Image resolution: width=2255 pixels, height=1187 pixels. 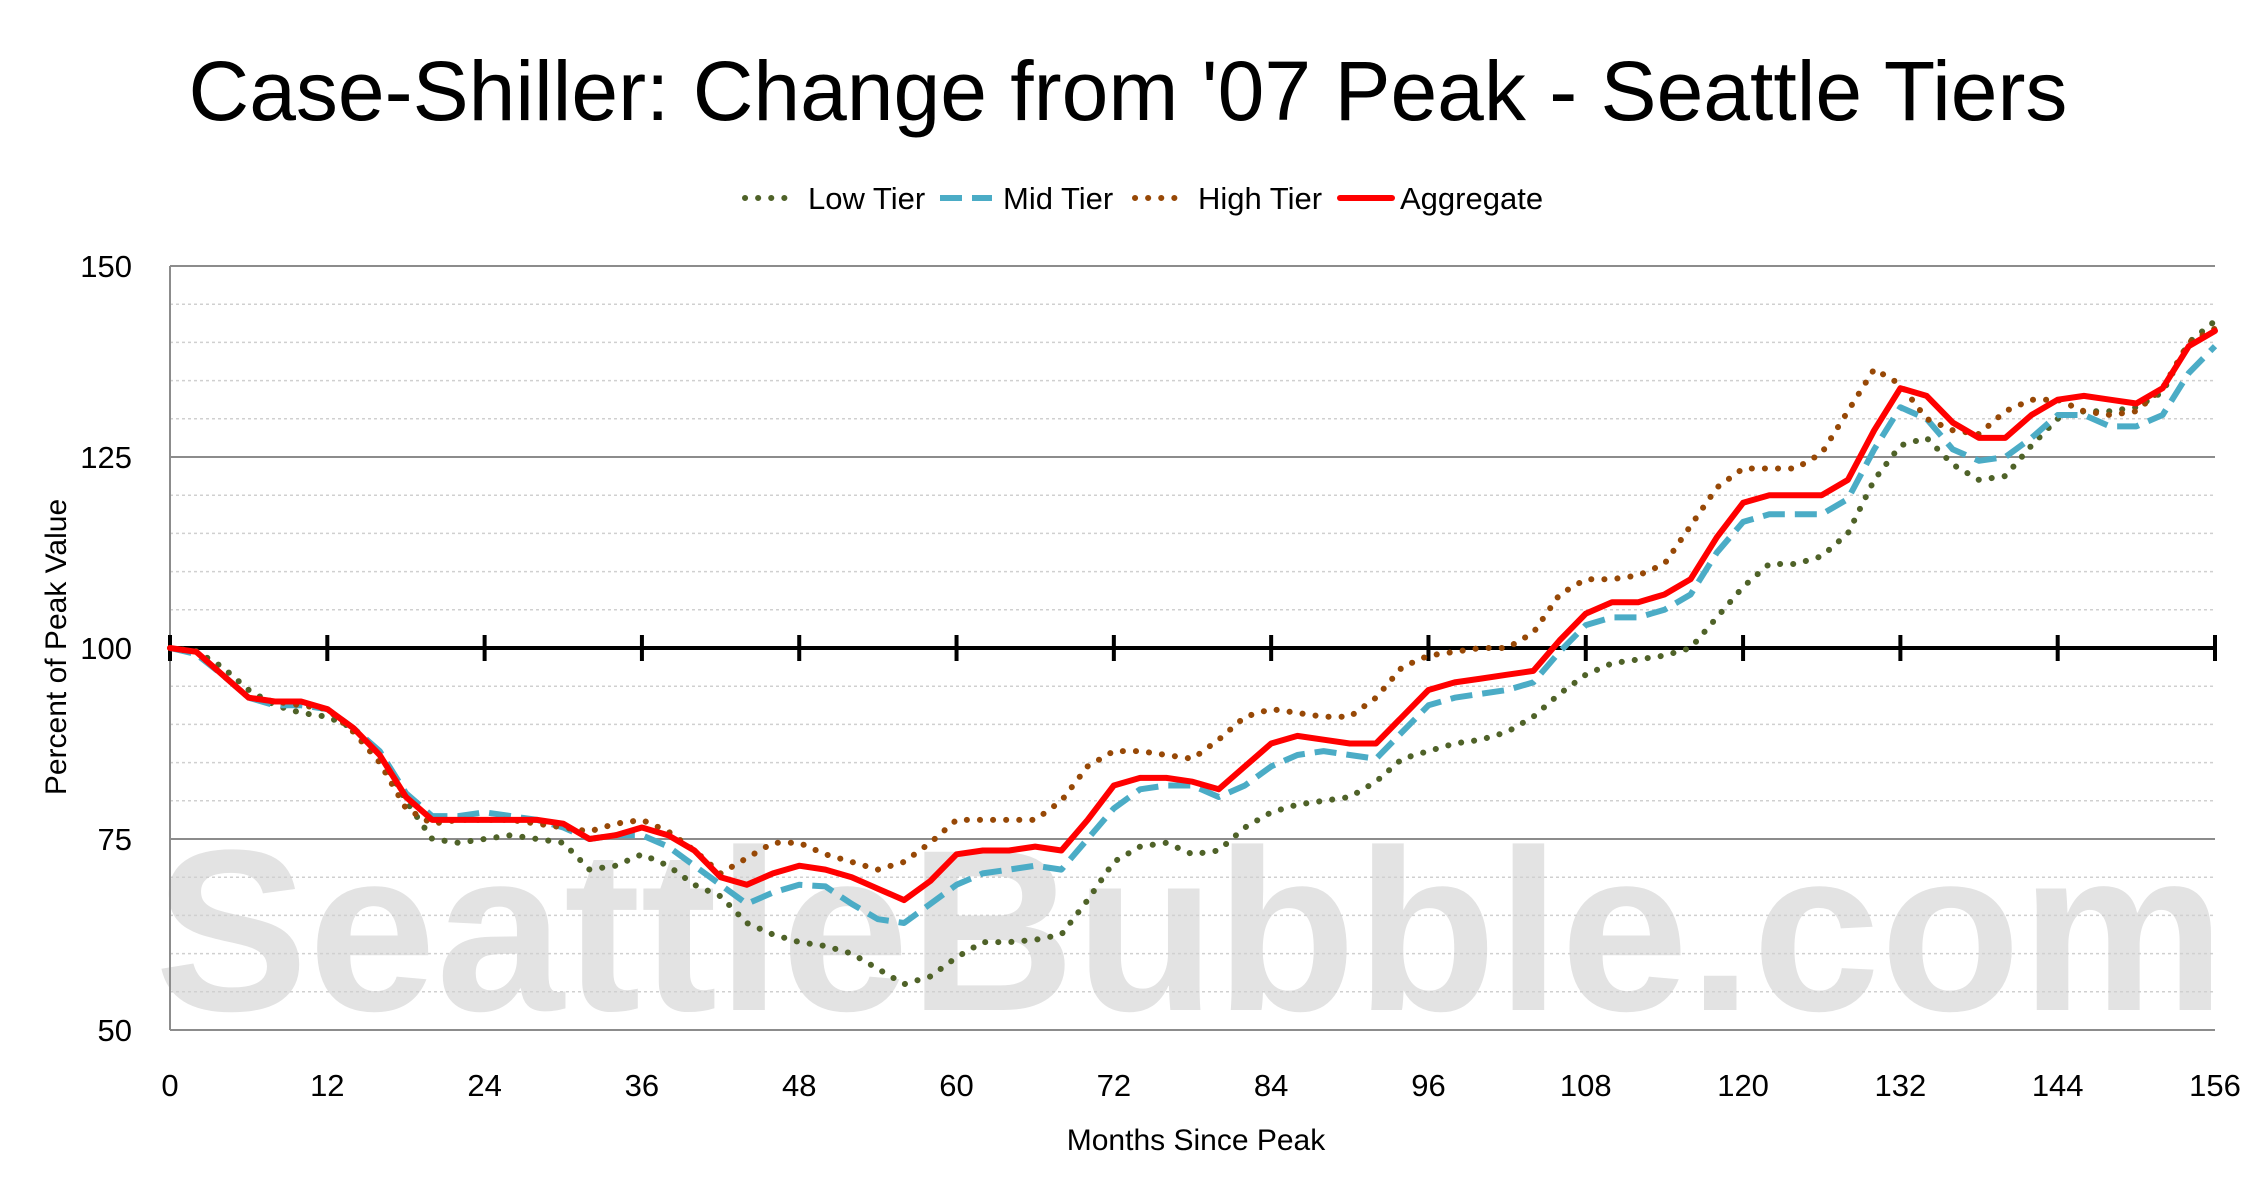 What do you see at coordinates (1058, 198) in the screenshot?
I see `legend-label-mid-tier: Mid Tier` at bounding box center [1058, 198].